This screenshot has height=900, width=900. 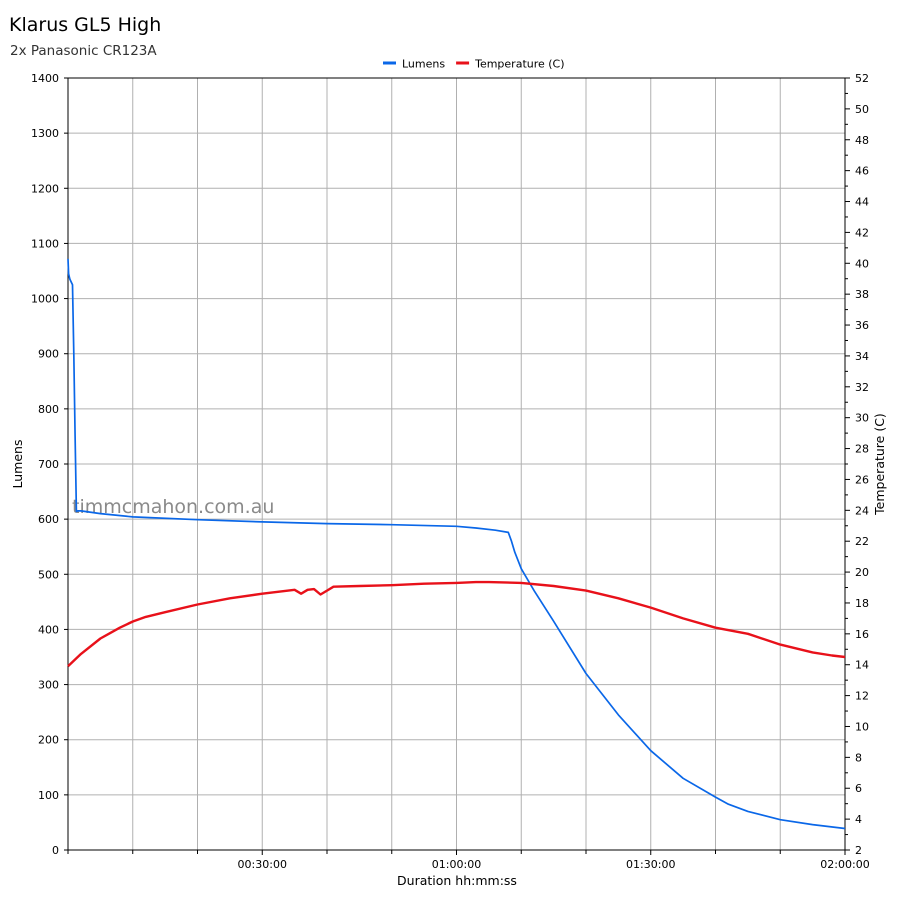 What do you see at coordinates (862, 510) in the screenshot?
I see `y2-tick-label: 24` at bounding box center [862, 510].